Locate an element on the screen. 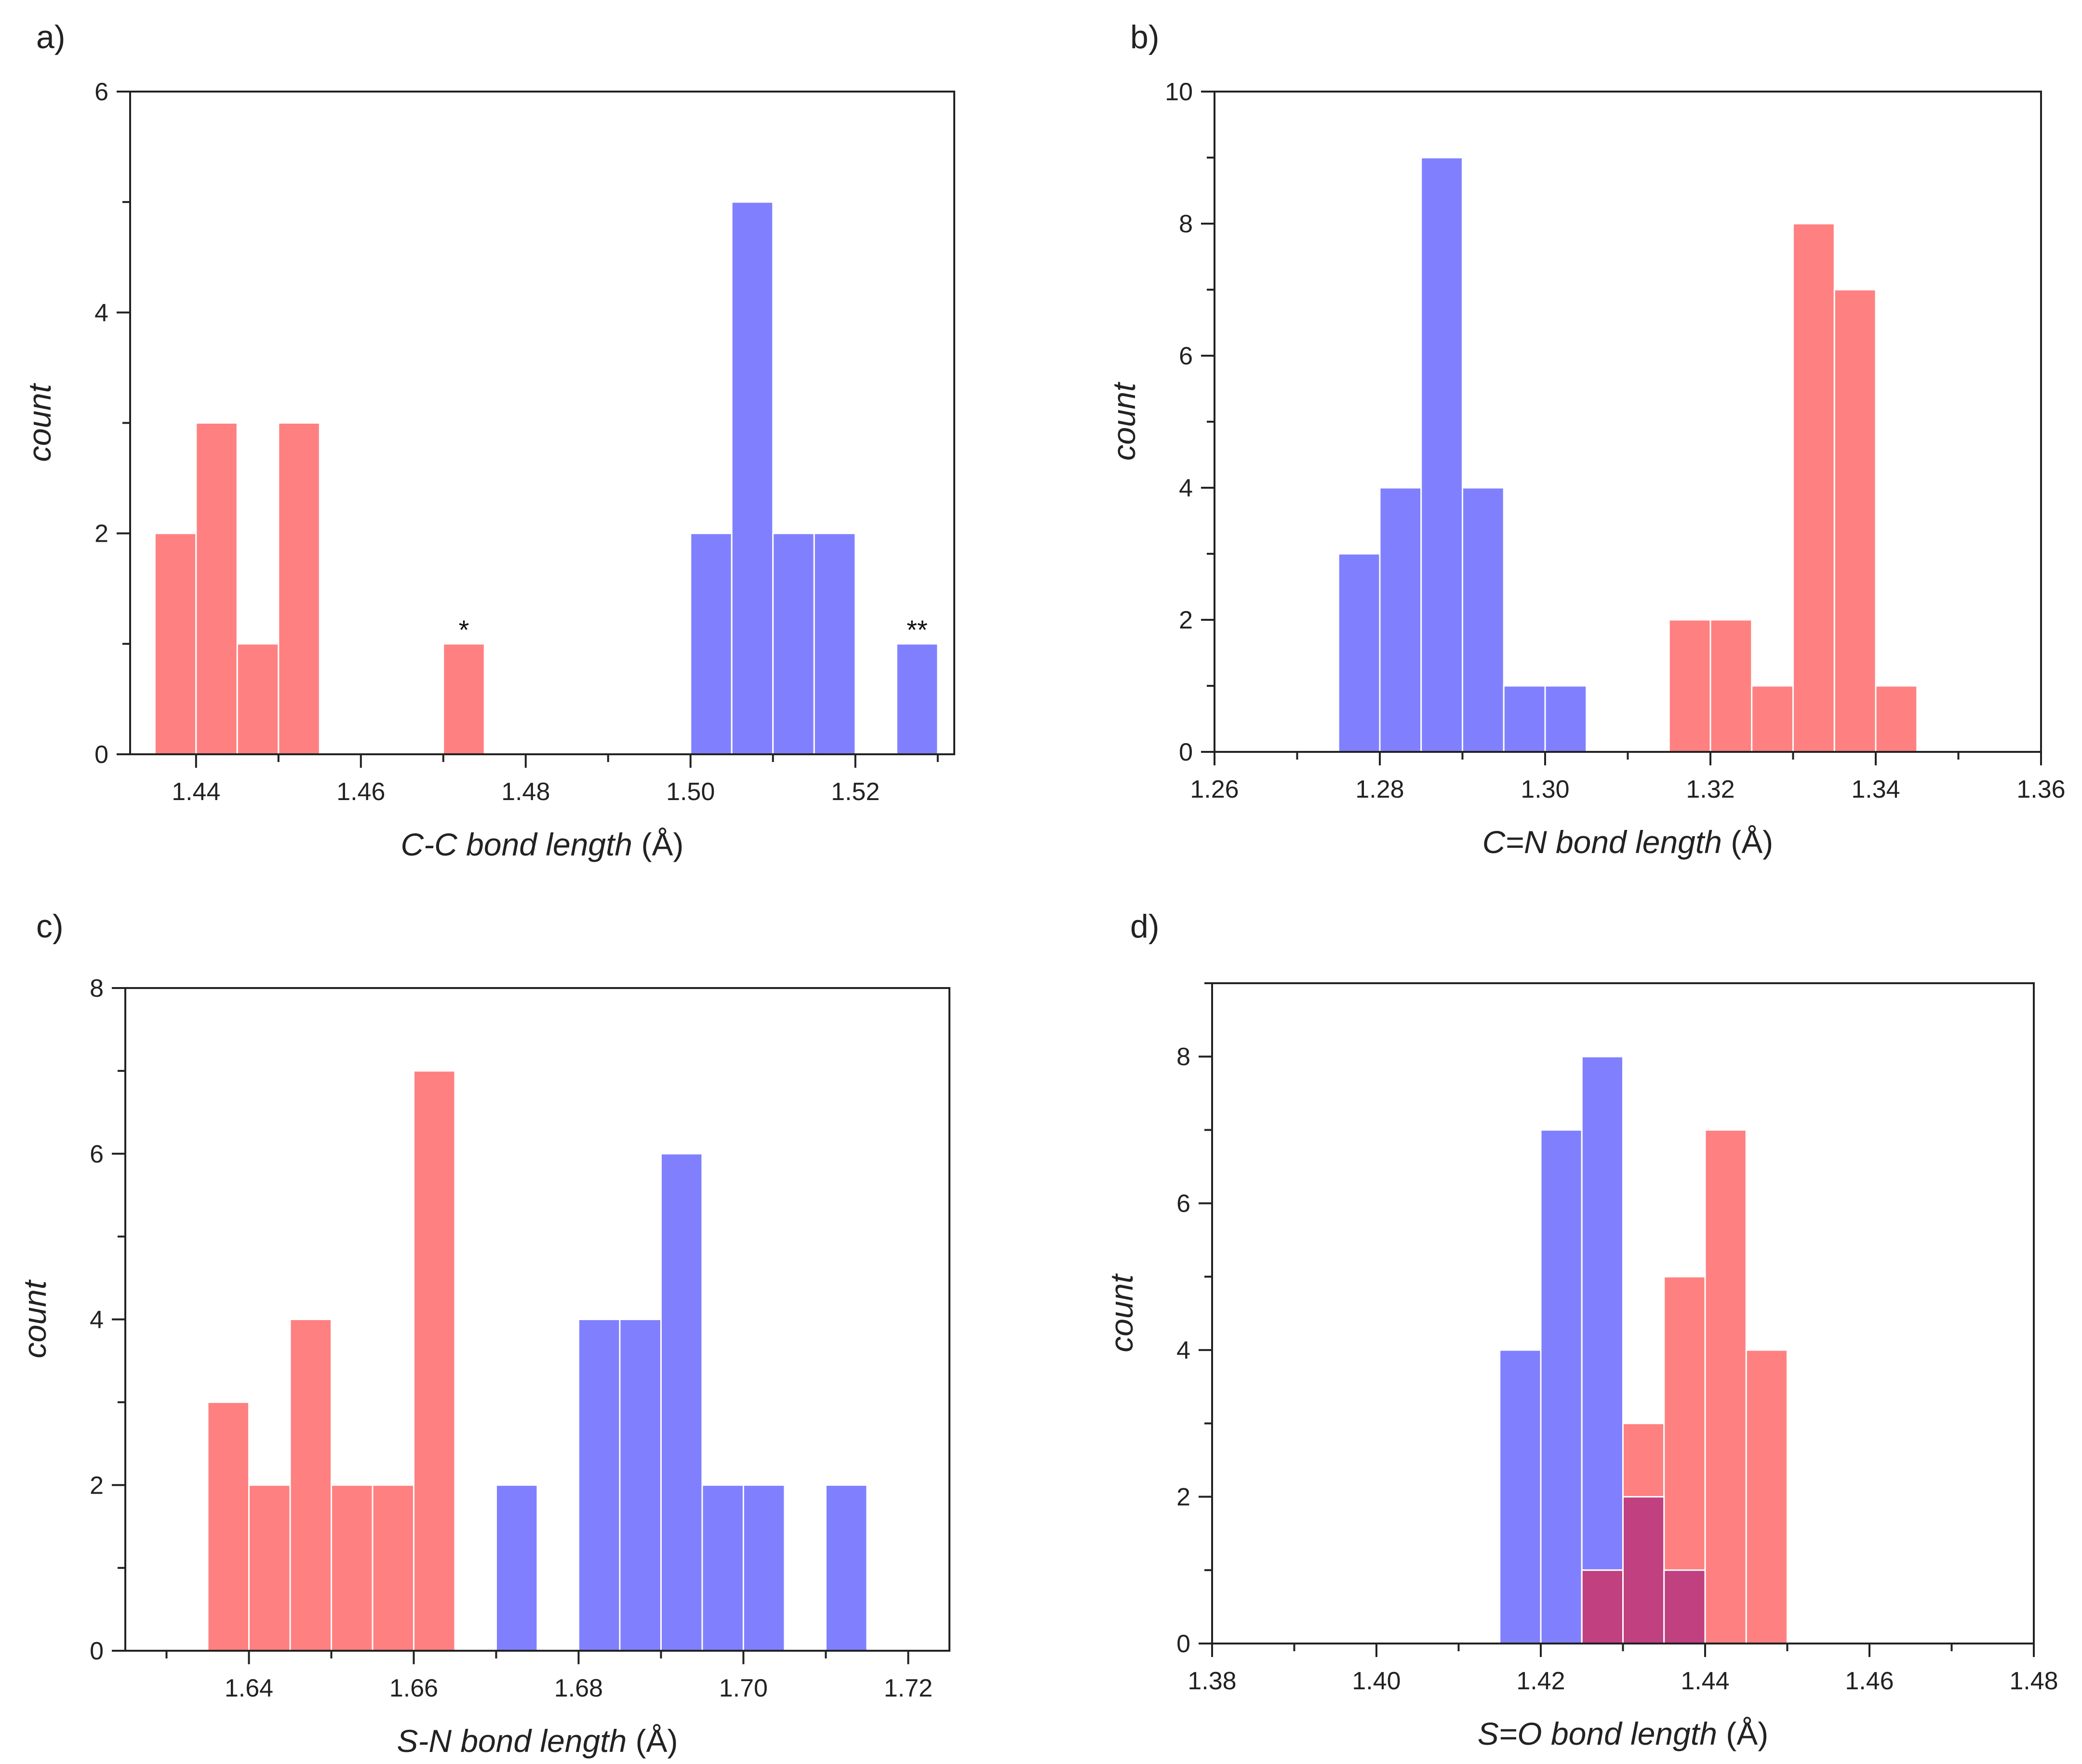 This screenshot has width=2082, height=1764. x-tick-label-a-0: 1.44 is located at coordinates (196, 792).